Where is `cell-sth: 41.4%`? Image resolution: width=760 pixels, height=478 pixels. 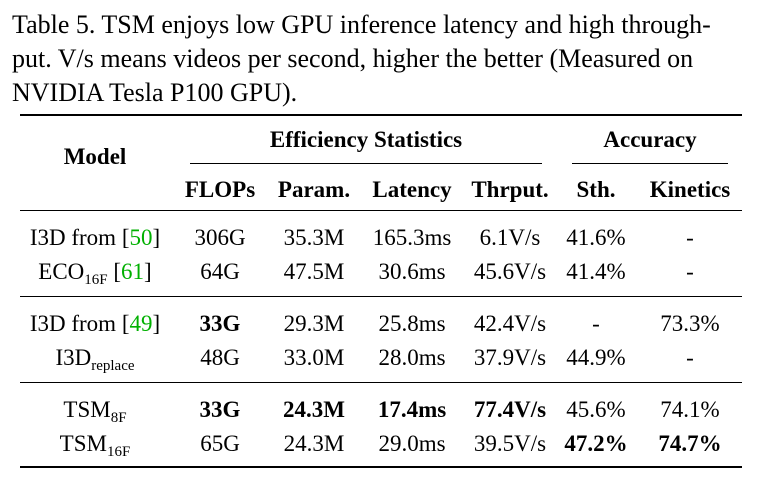 cell-sth: 41.4% is located at coordinates (596, 271).